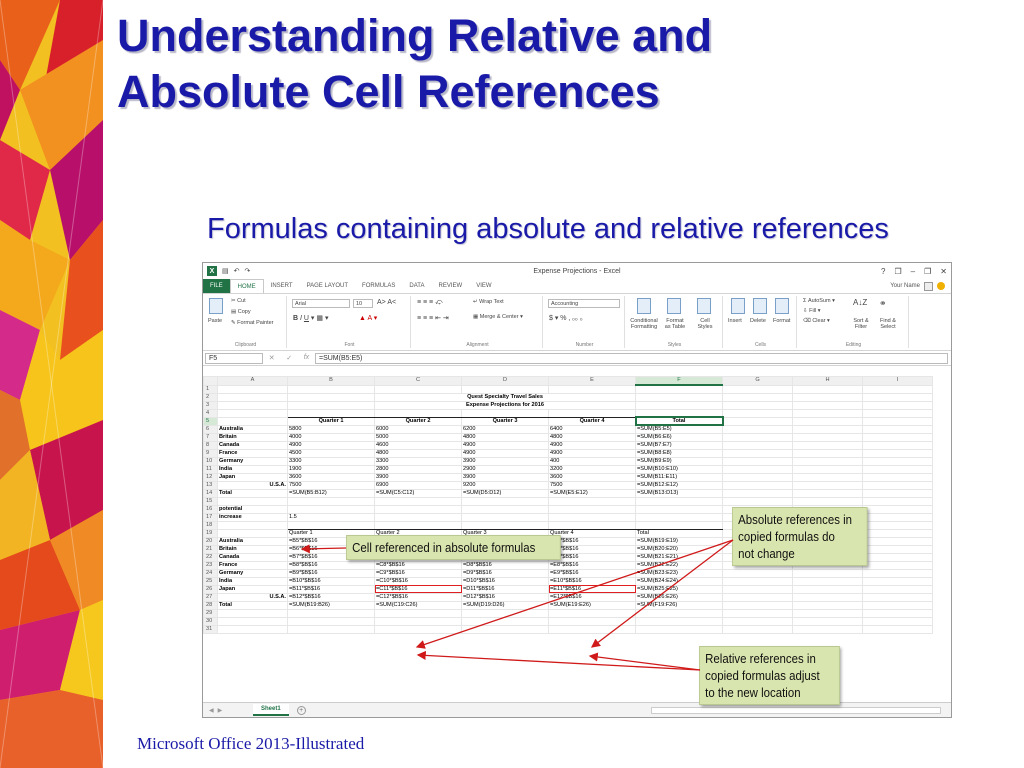 The image size is (1024, 768). I want to click on font-color-button: ▲ A ▾, so click(368, 318).